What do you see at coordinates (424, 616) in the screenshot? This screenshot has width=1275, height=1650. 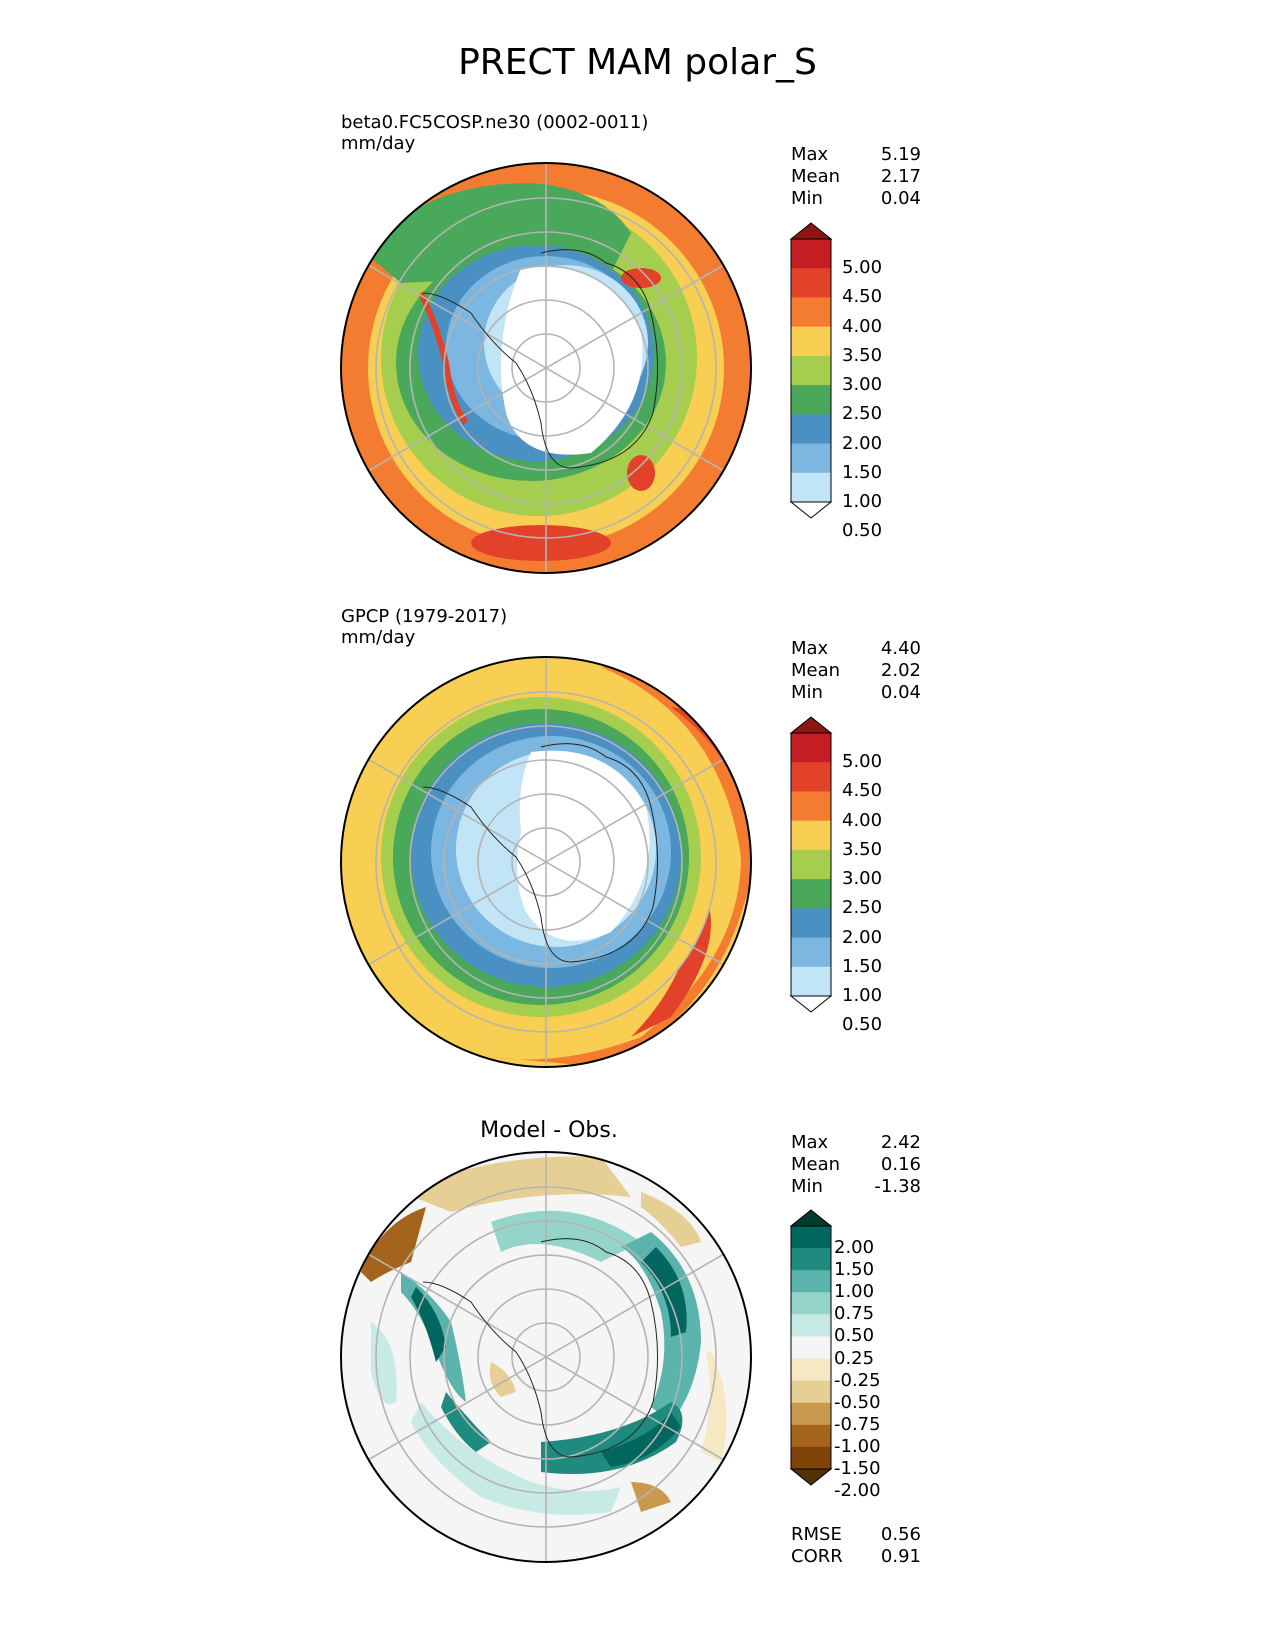 I see `panel-reference-title: GPCP (1979-2017)` at bounding box center [424, 616].